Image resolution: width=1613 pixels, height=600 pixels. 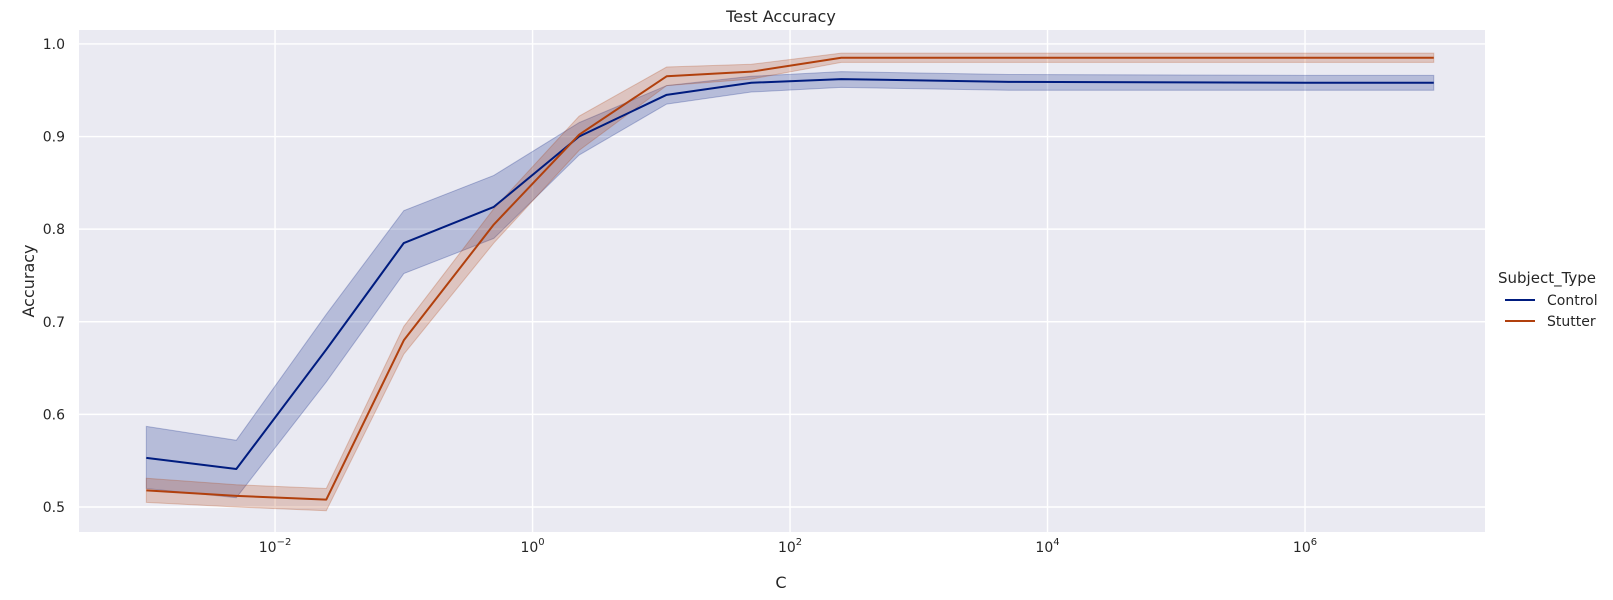 I want to click on legend-label-stutter: Stutter, so click(x=1571, y=322).